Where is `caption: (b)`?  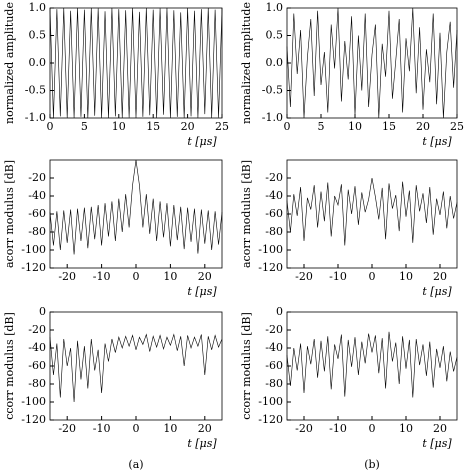
caption: (b) is located at coordinates (372, 464).